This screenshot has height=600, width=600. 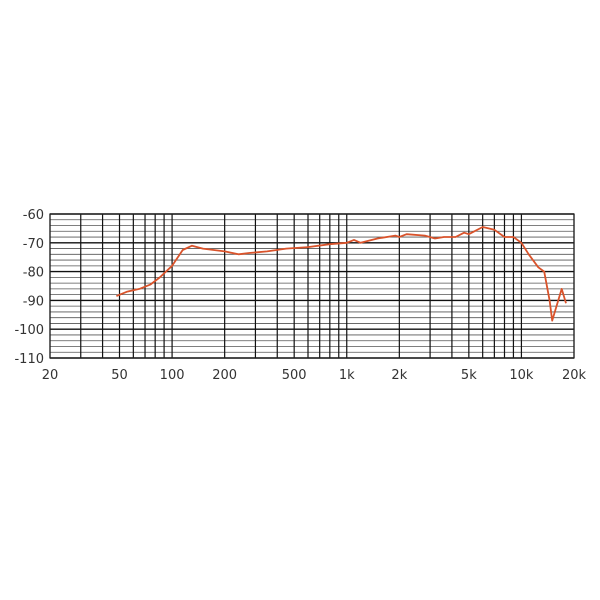 What do you see at coordinates (294, 375) in the screenshot?
I see `x-tick-label: 500` at bounding box center [294, 375].